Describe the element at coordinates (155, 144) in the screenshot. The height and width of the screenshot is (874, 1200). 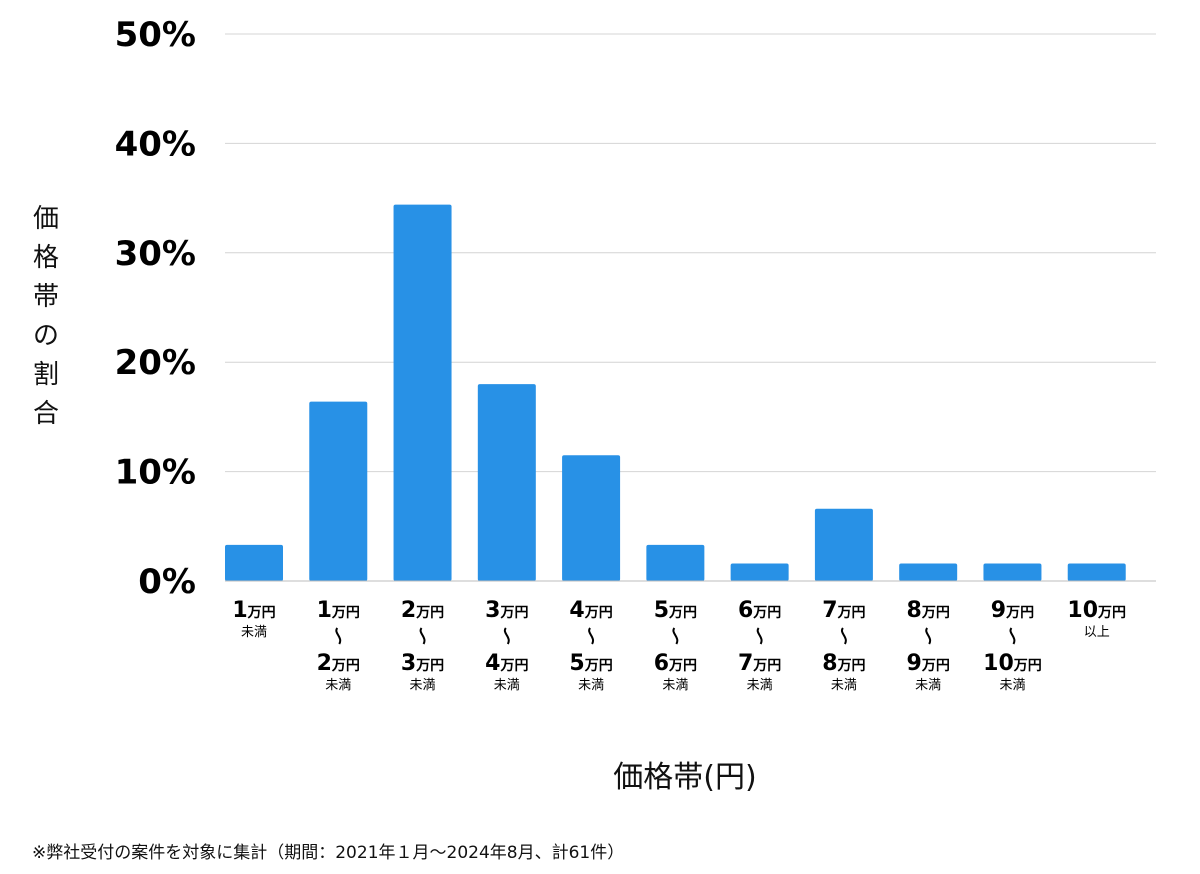
I see `y-tick-label: 40%` at that location.